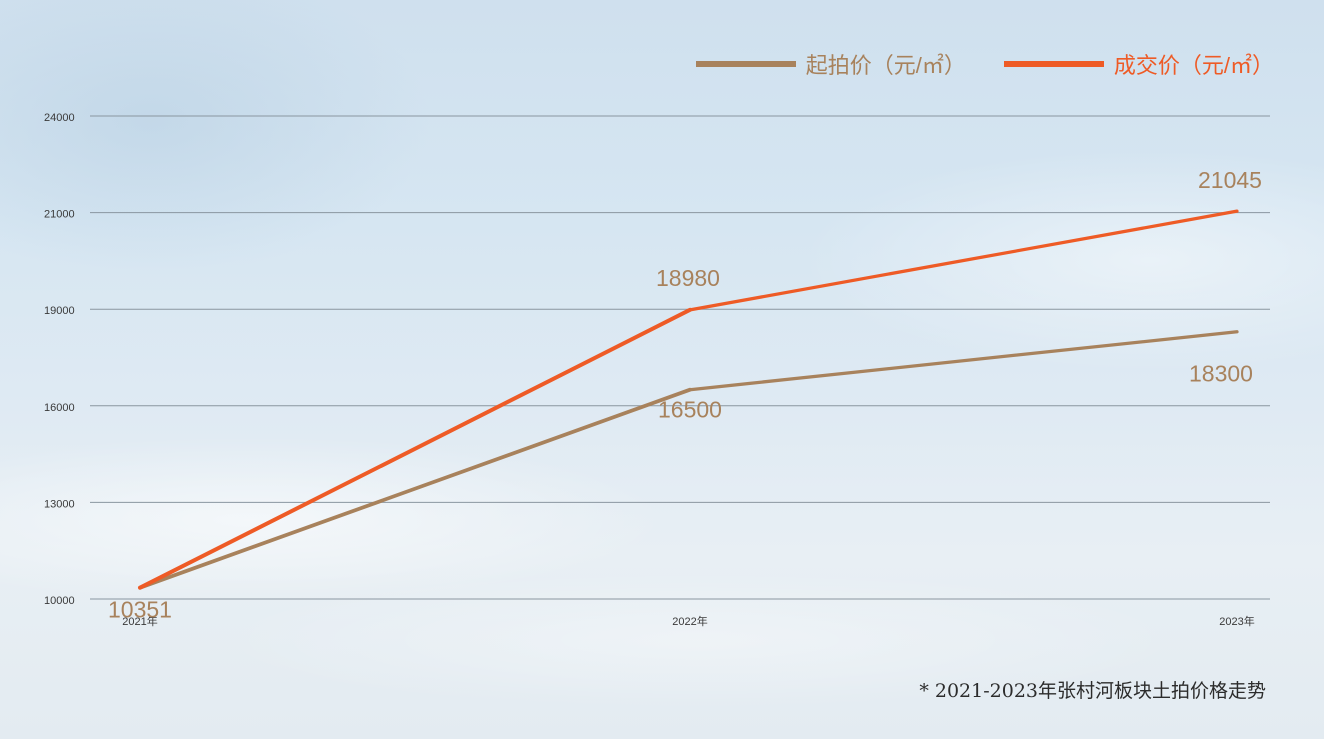 Image resolution: width=1324 pixels, height=739 pixels. I want to click on y-tick-label: 24000, so click(59, 118).